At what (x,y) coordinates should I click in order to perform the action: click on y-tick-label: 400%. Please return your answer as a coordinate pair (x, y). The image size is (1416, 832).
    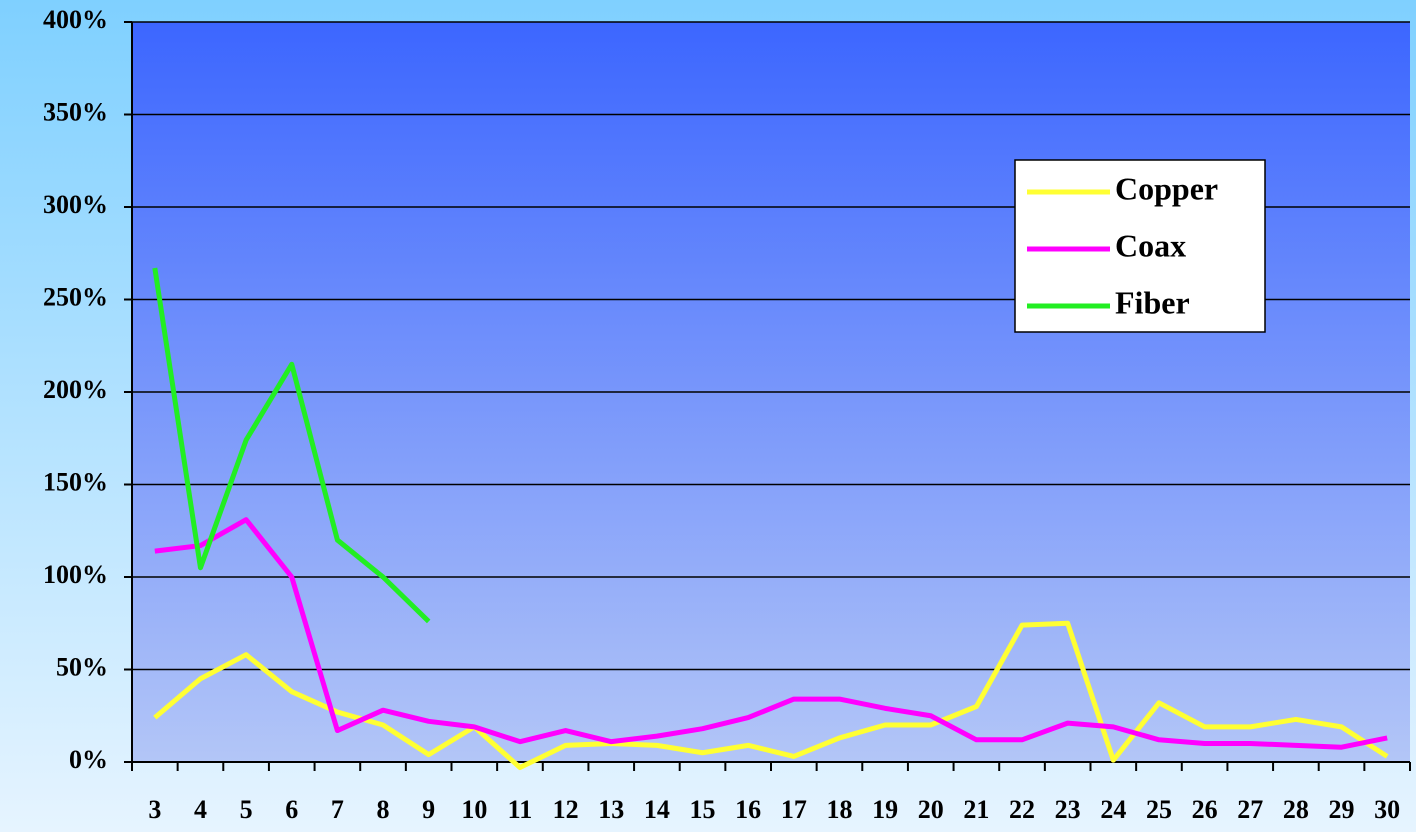
    Looking at the image, I should click on (75, 19).